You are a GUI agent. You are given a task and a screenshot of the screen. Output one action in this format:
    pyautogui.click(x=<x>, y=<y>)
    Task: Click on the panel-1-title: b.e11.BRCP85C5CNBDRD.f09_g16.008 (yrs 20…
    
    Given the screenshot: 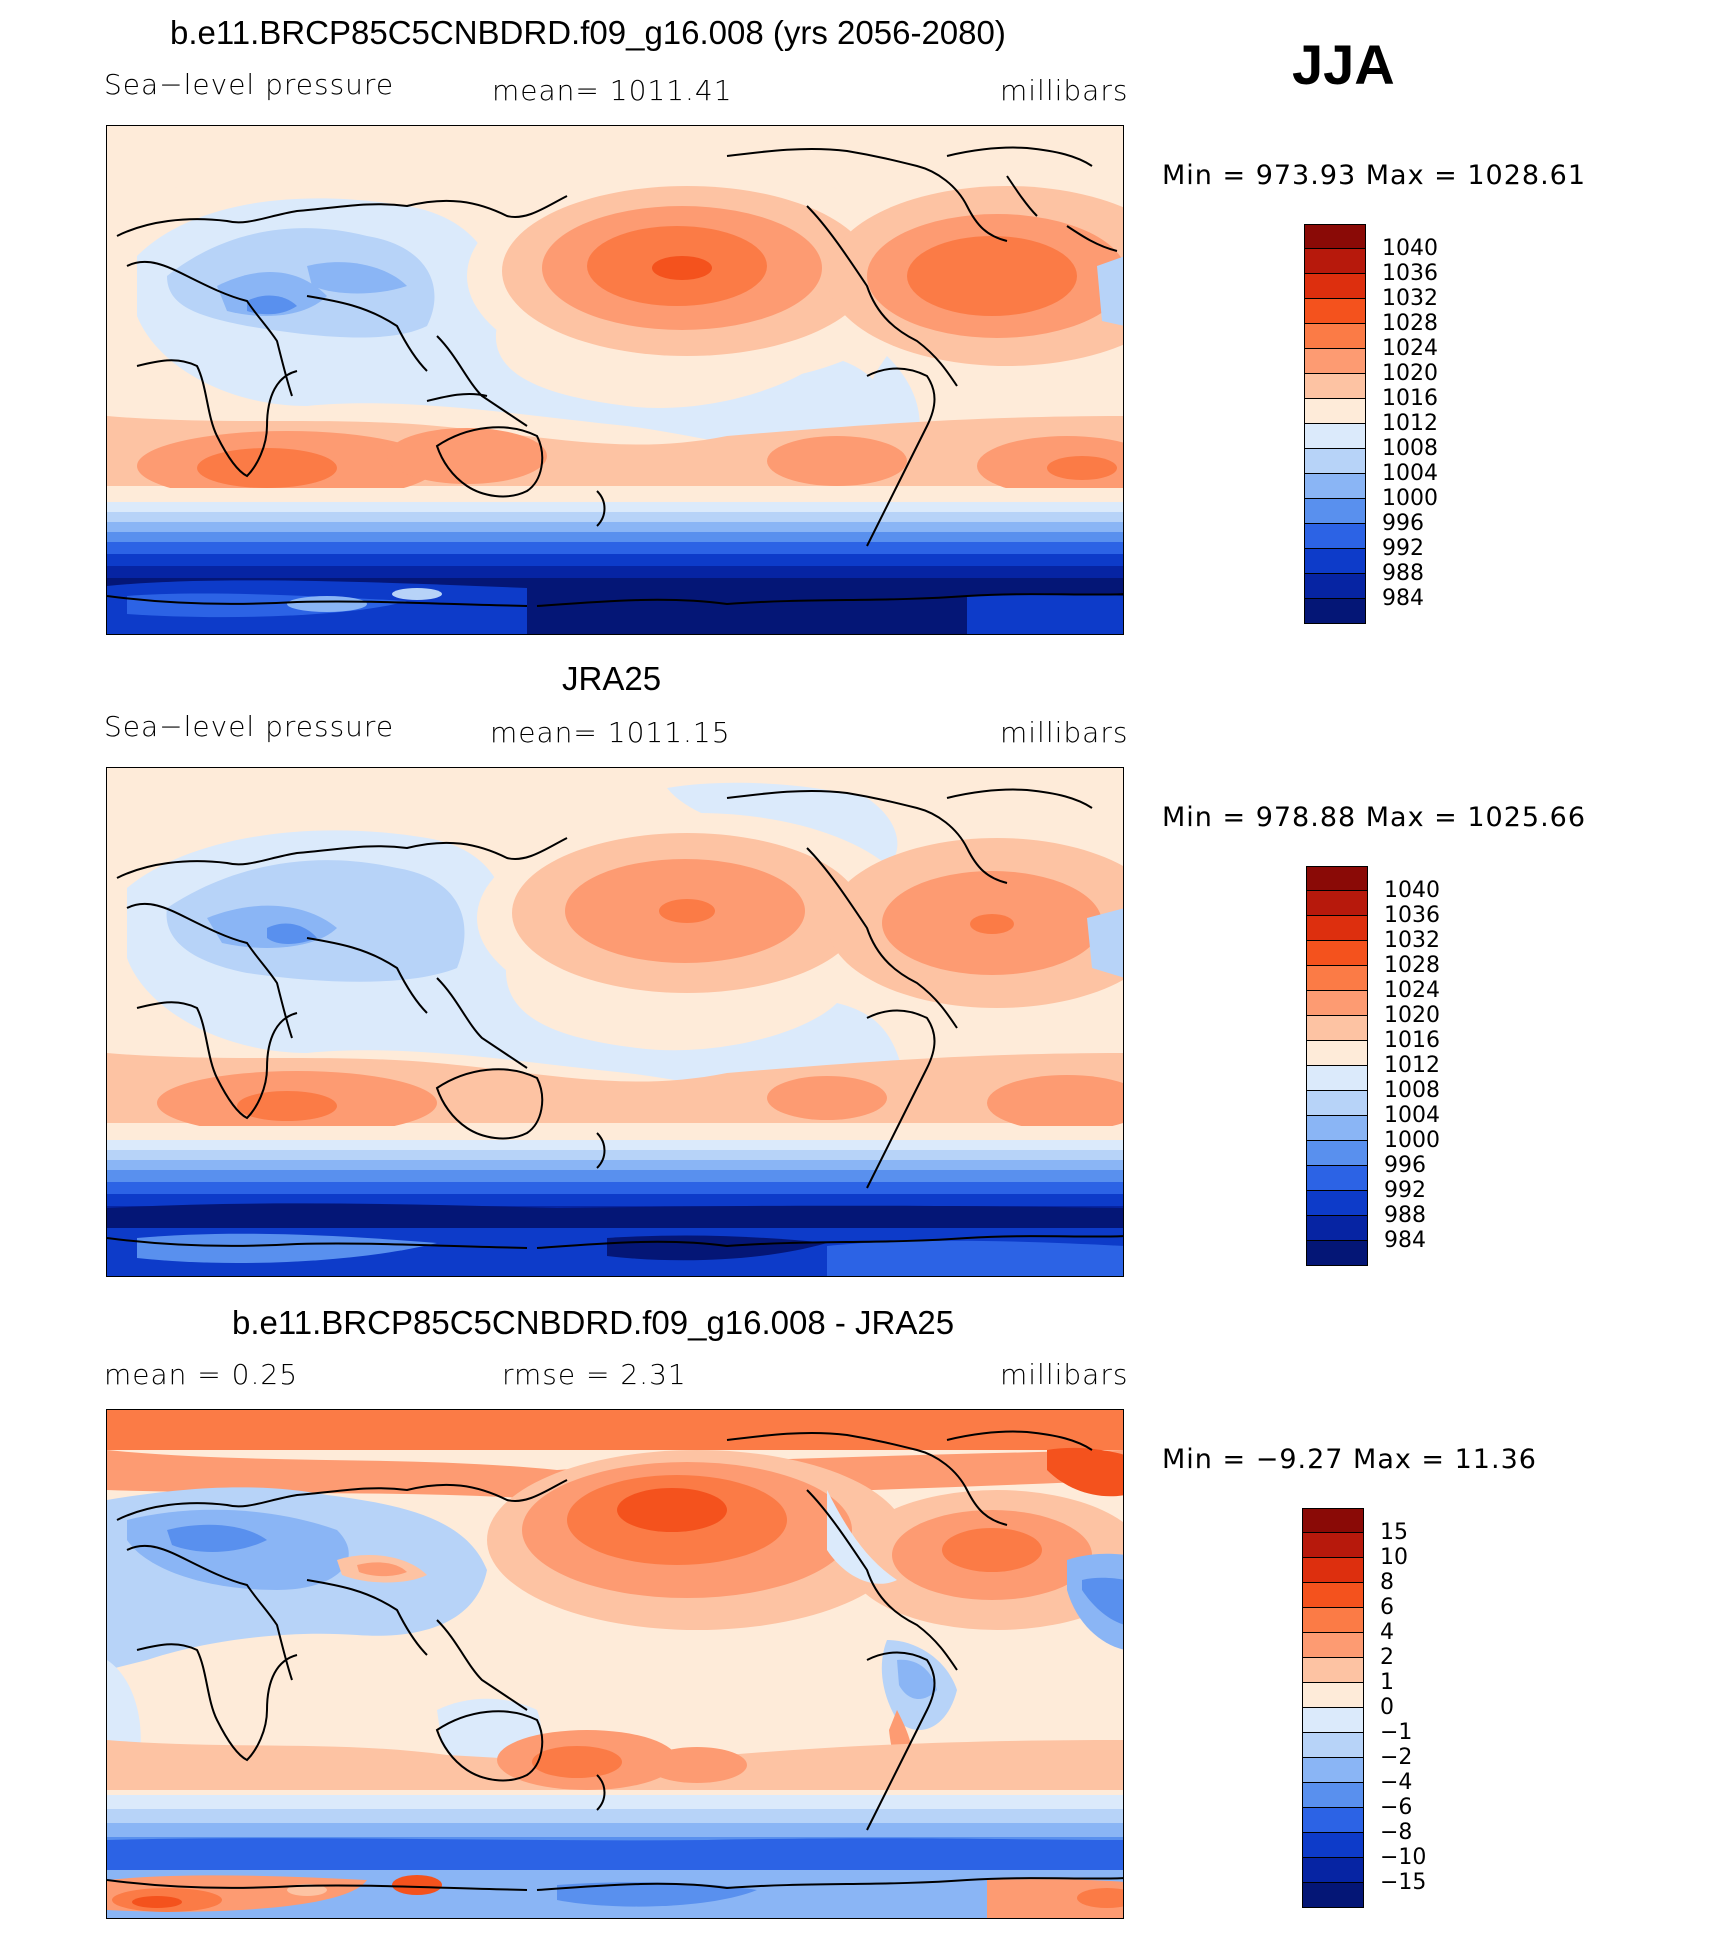 What is the action you would take?
    pyautogui.click(x=588, y=32)
    